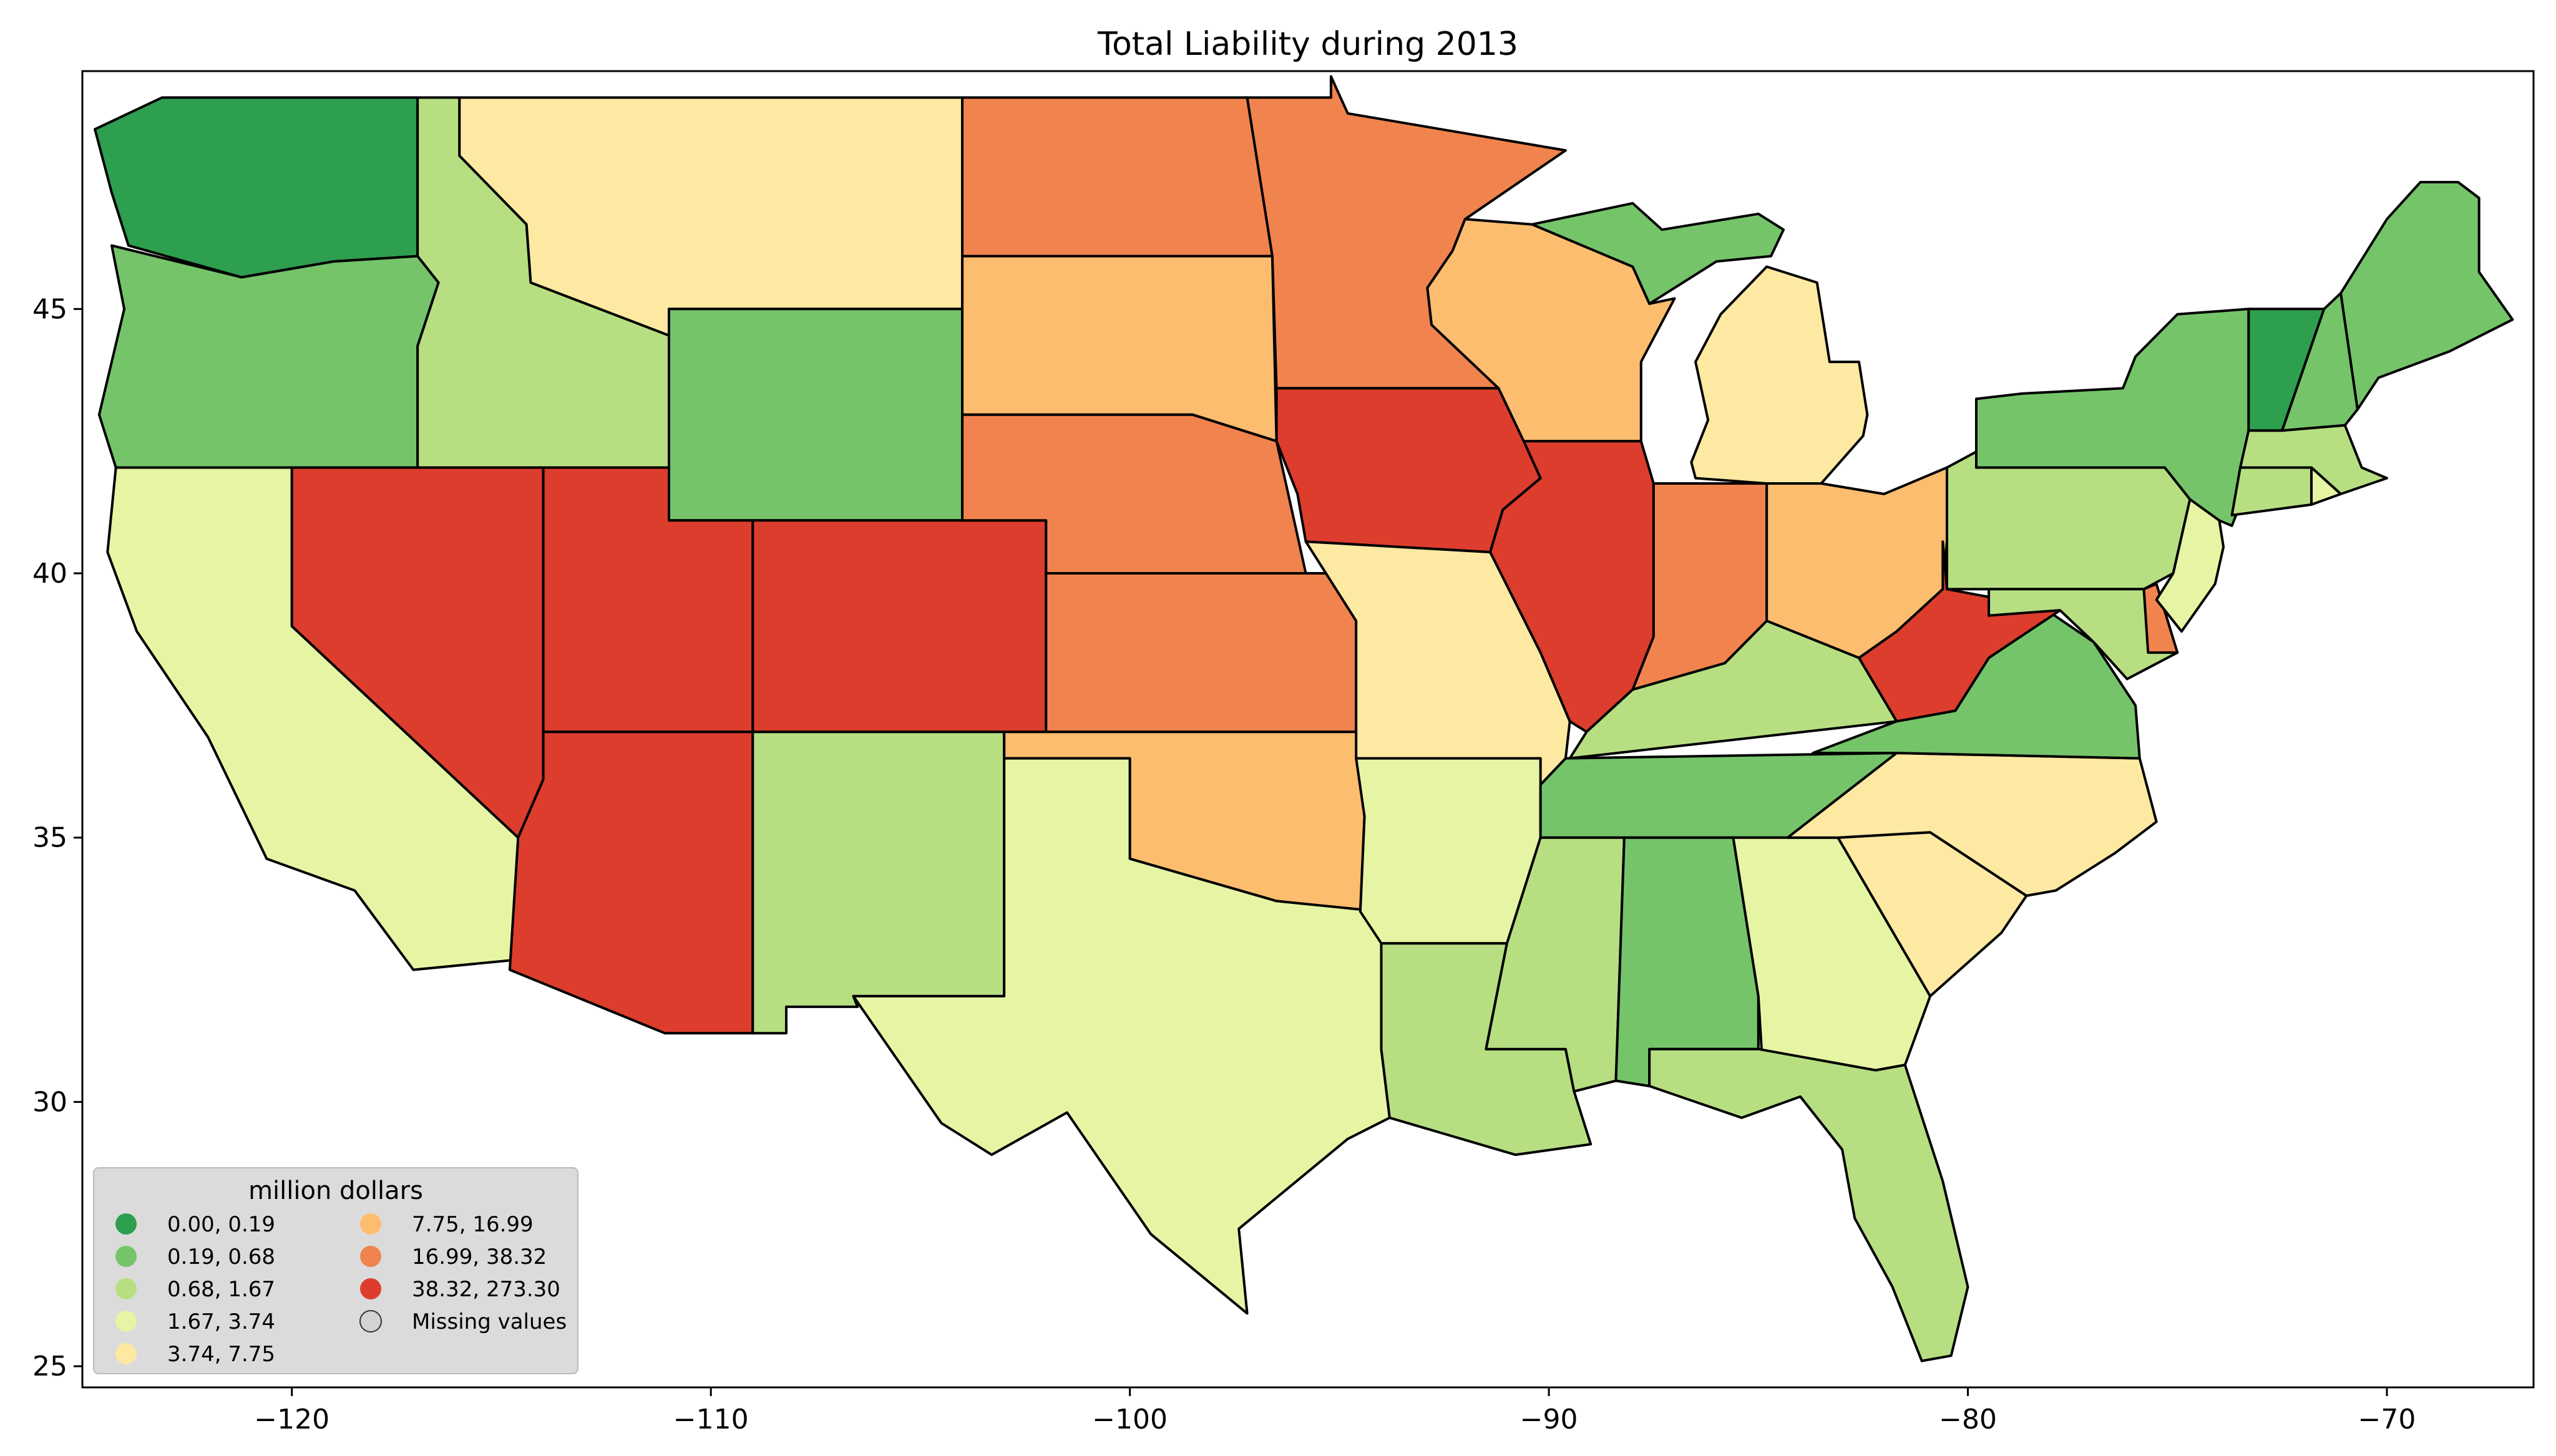 The image size is (2556, 1456). I want to click on region-michigan-lower, so click(1779, 375).